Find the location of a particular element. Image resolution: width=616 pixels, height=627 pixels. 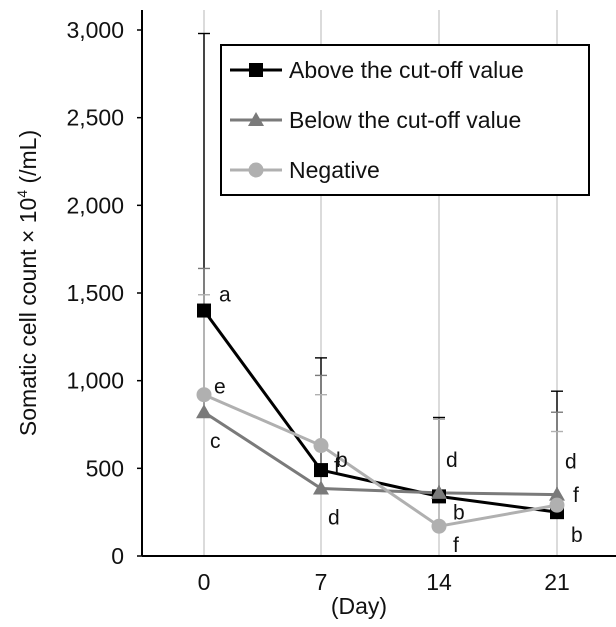

y-tick-label: 1,500 is located at coordinates (95, 293).